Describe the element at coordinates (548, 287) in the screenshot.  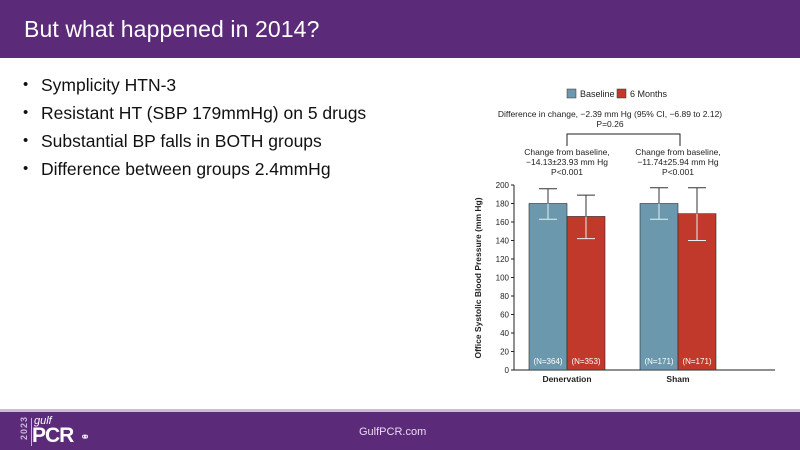
I see `bar-denervation-baseline` at that location.